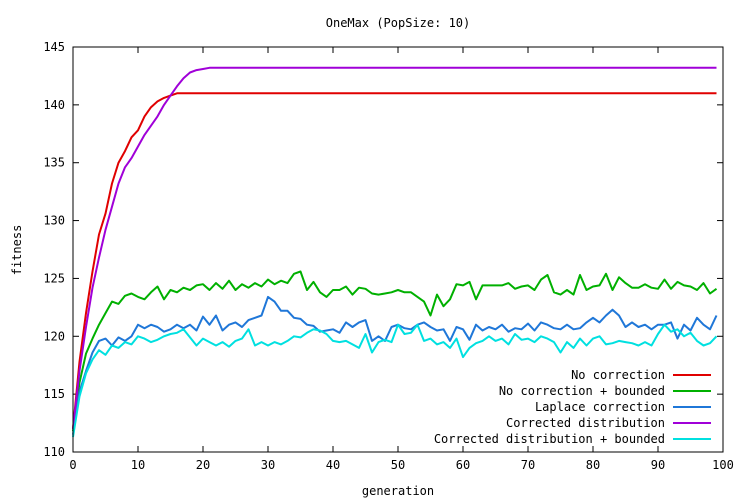 This screenshot has height=500, width=750. Describe the element at coordinates (54, 221) in the screenshot. I see `y-tick-label: 130` at that location.